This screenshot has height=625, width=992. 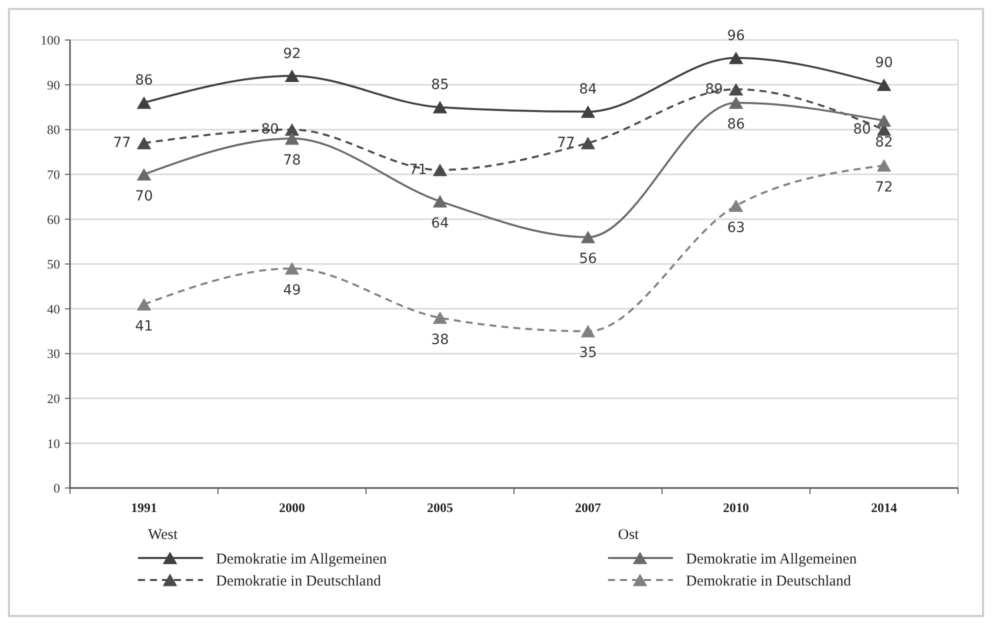 I want to click on data-label: 71, so click(x=418, y=170).